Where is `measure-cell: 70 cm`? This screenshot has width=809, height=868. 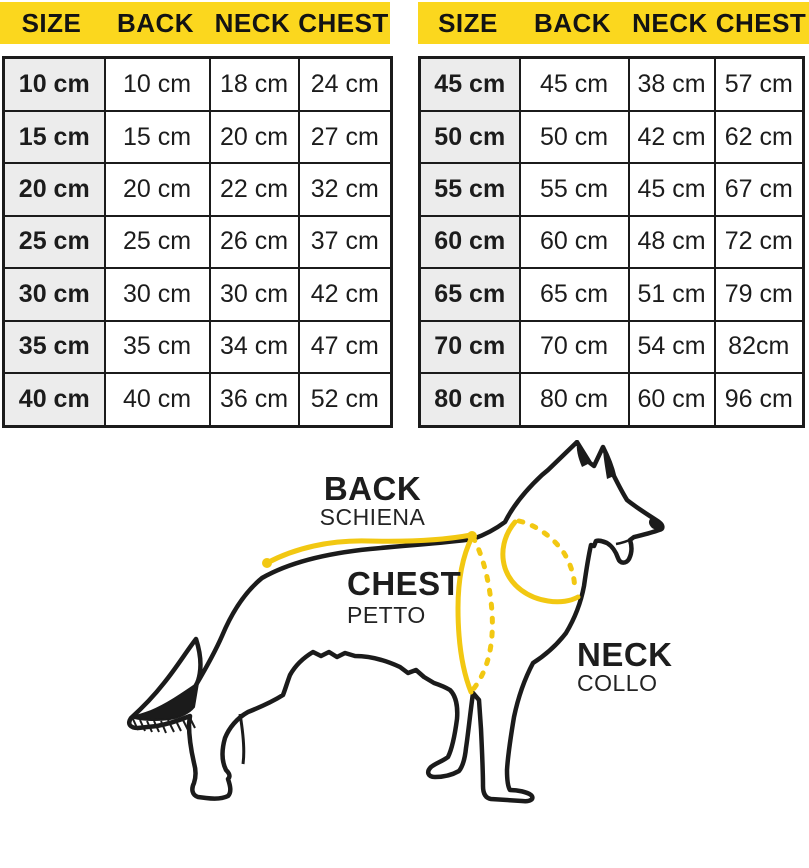
measure-cell: 70 cm is located at coordinates (574, 347).